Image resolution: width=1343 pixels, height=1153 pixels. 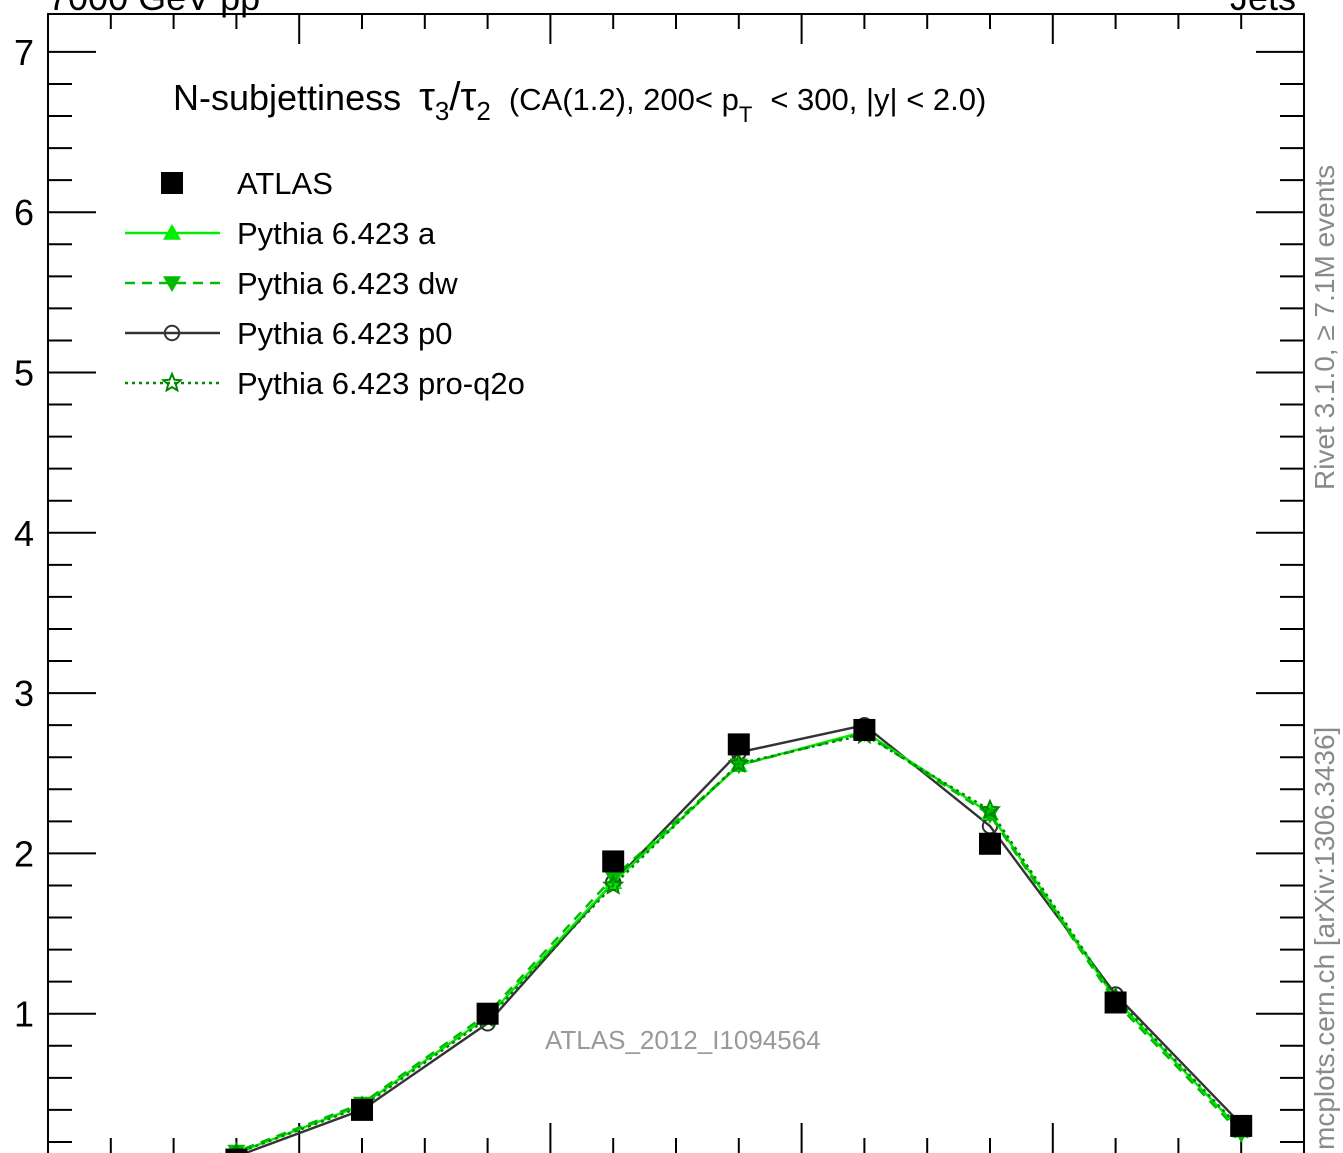 What do you see at coordinates (427, 97) in the screenshot?
I see `title-tau3: τ` at bounding box center [427, 97].